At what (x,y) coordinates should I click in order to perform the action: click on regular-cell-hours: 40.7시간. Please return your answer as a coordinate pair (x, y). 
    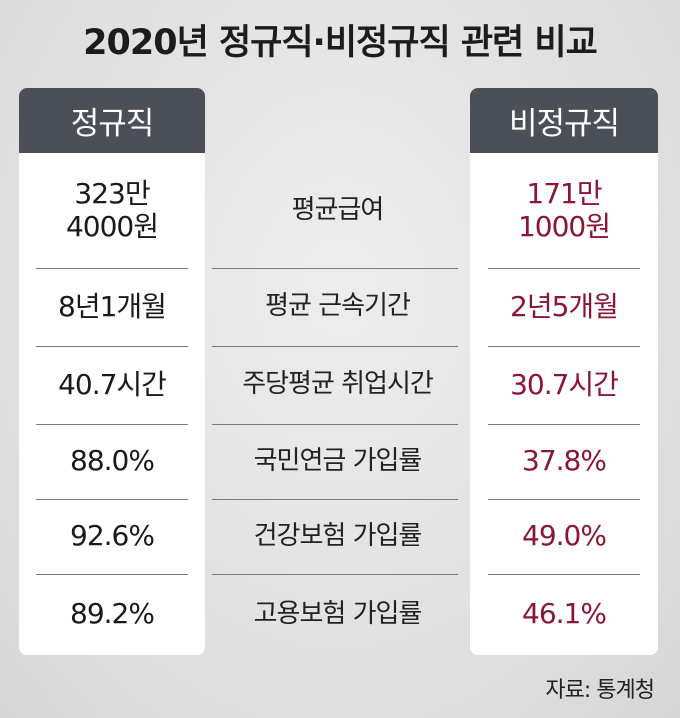
    Looking at the image, I should click on (112, 384).